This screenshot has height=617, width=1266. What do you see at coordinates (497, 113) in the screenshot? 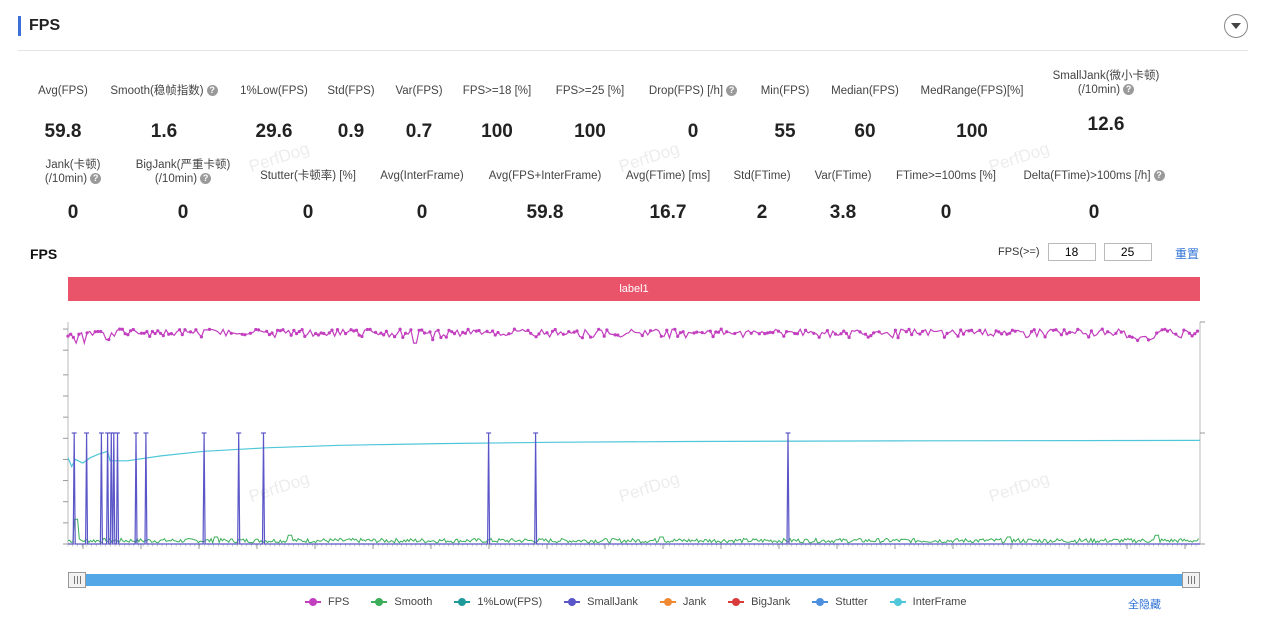
I see `metric-cell: FPS>=18 [%] 100` at bounding box center [497, 113].